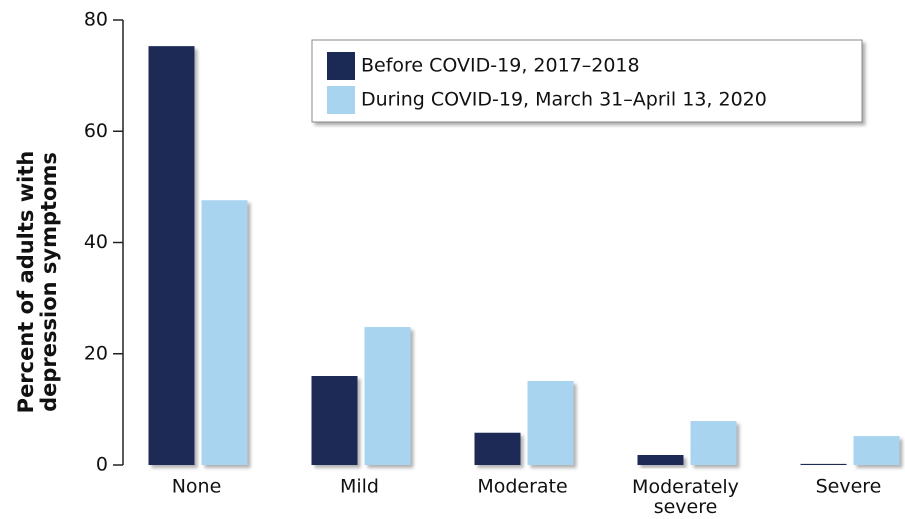 This screenshot has width=905, height=519. What do you see at coordinates (96, 242) in the screenshot?
I see `y-tick-label: 40` at bounding box center [96, 242].